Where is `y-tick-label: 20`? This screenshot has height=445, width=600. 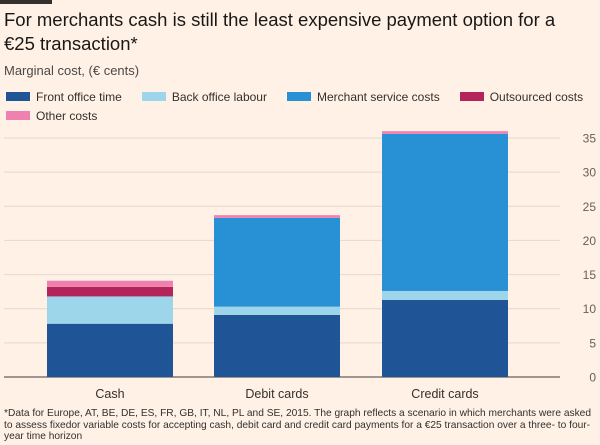
y-tick-label: 20 is located at coordinates (590, 241).